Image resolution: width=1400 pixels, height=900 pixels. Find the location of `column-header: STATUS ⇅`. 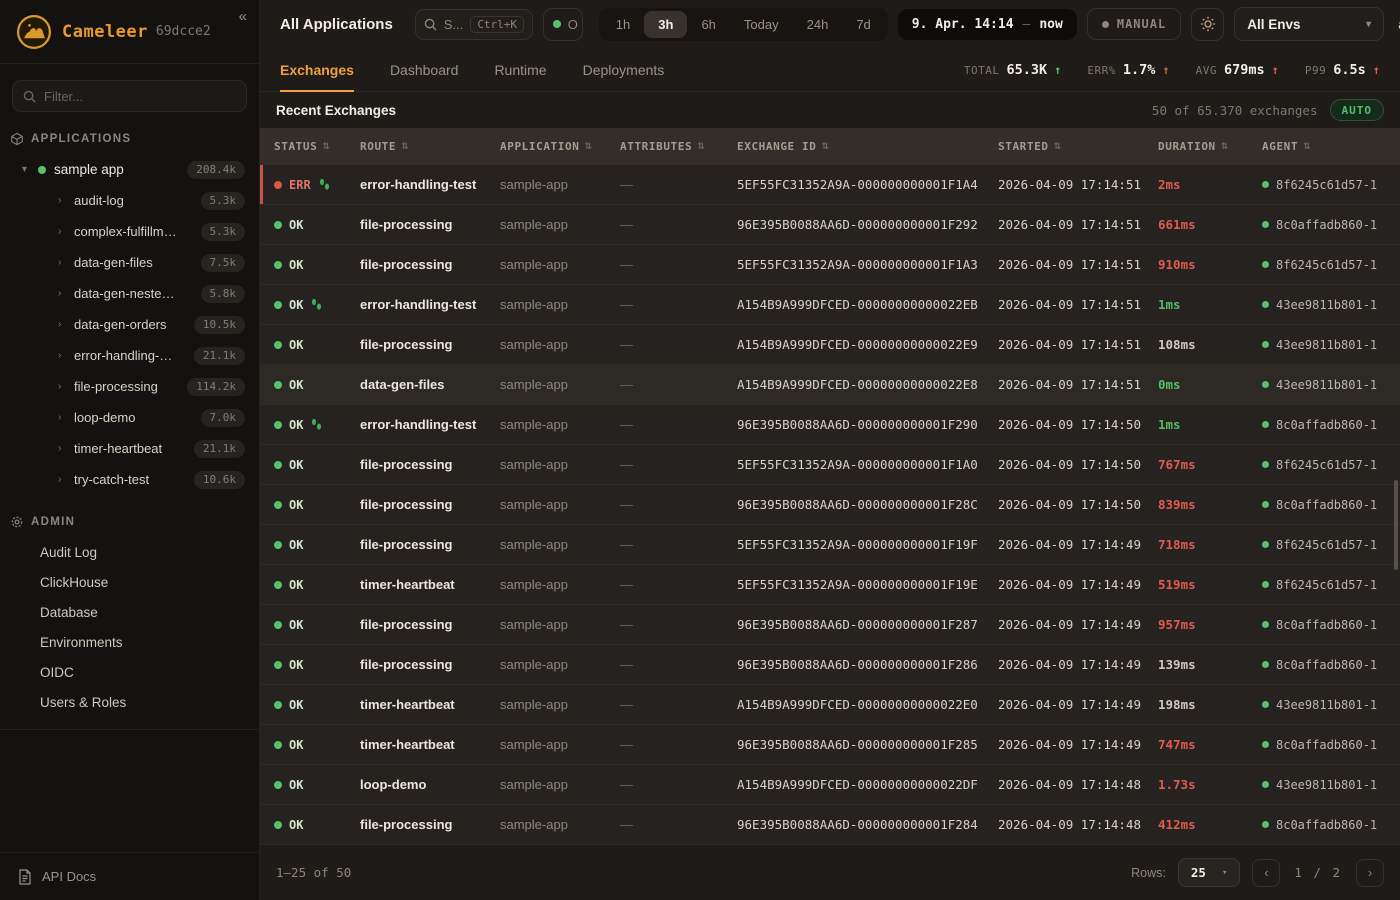

column-header: STATUS ⇅ is located at coordinates (317, 146).